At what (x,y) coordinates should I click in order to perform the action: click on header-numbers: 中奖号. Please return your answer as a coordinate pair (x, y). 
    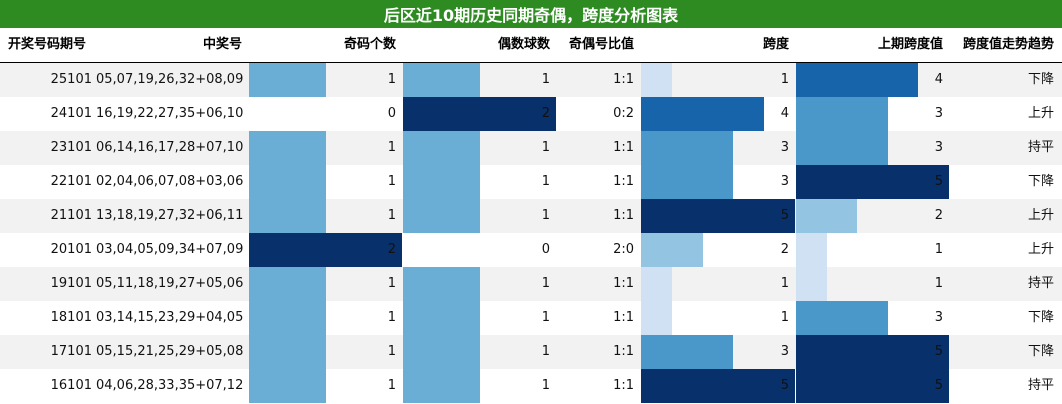
    Looking at the image, I should click on (222, 44).